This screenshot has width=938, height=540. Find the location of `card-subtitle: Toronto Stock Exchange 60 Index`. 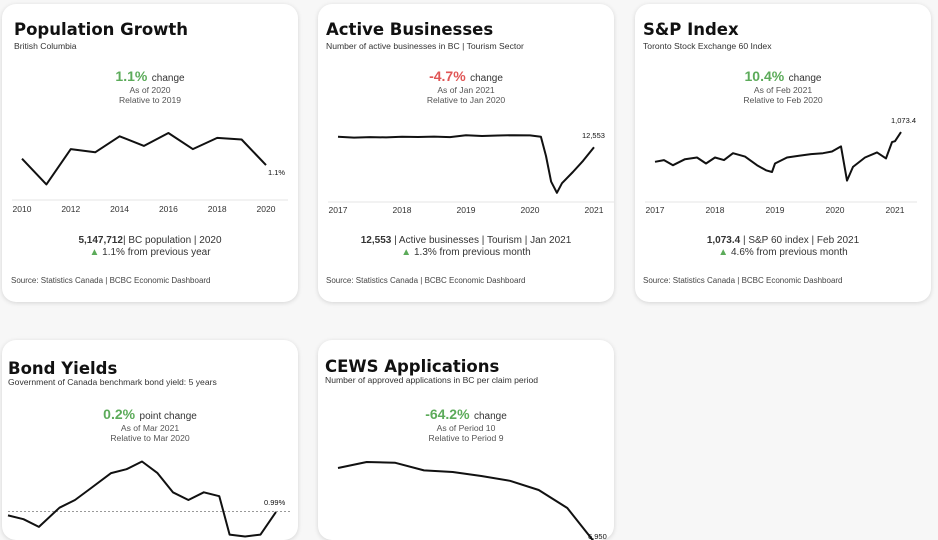

card-subtitle: Toronto Stock Exchange 60 Index is located at coordinates (707, 46).